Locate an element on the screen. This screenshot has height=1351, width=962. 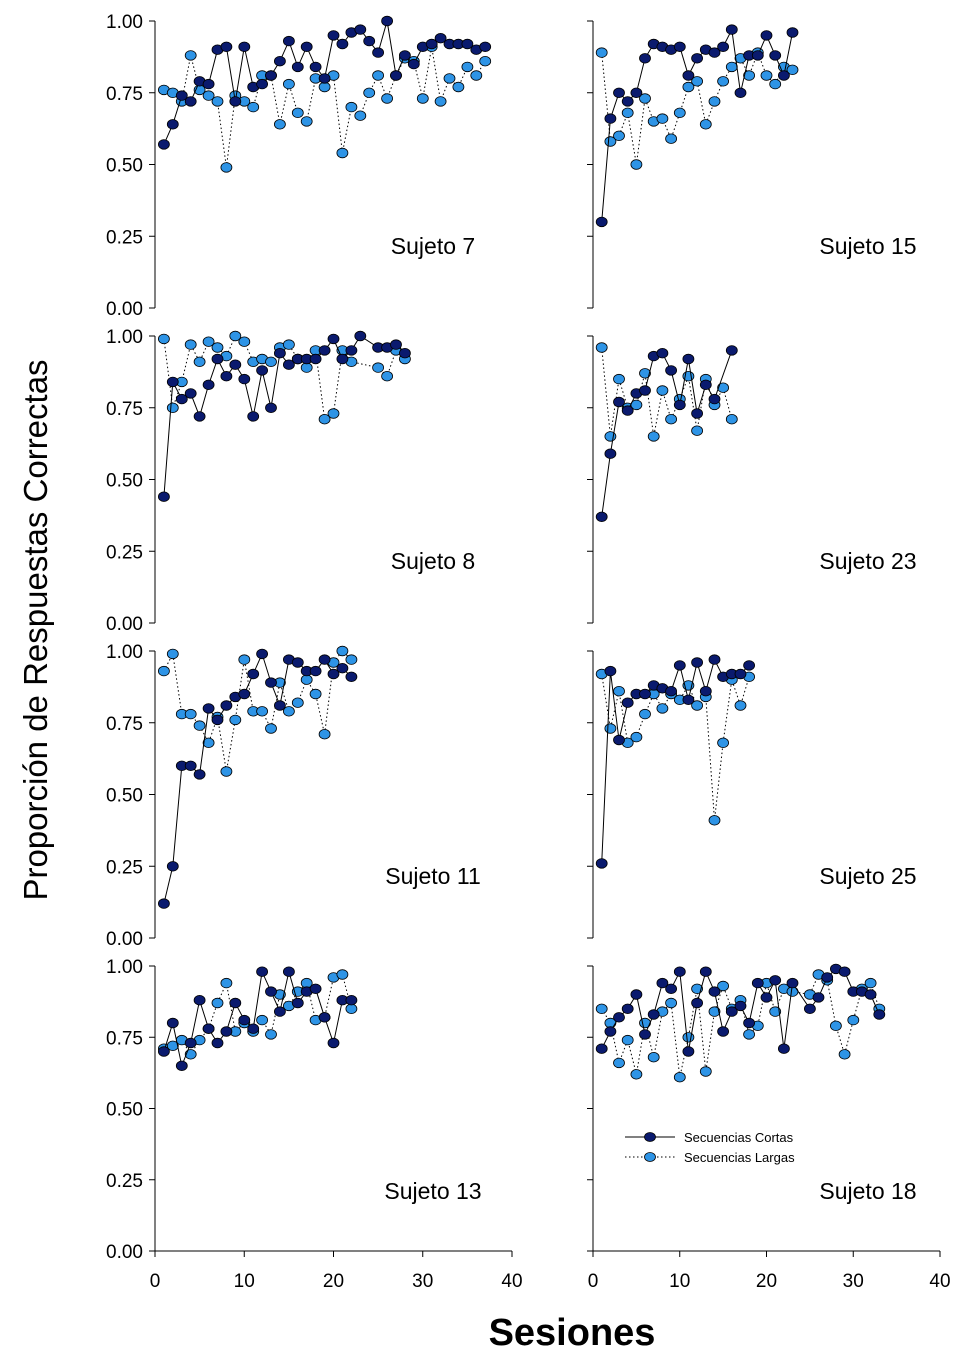
subject-label: Sujeto 7 is located at coordinates (433, 246).